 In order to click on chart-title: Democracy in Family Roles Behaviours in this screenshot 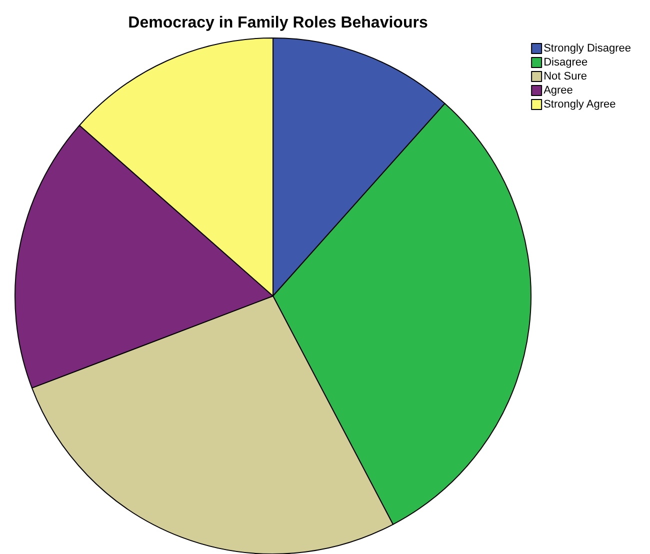, I will do `click(278, 23)`.